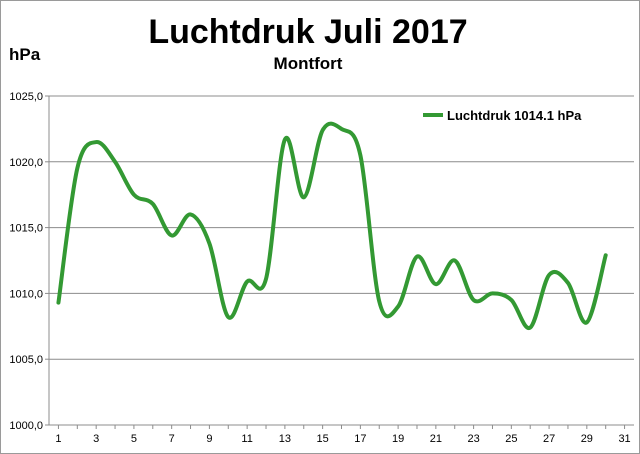 The width and height of the screenshot is (640, 454). I want to click on x-tick-label: 3, so click(96, 439).